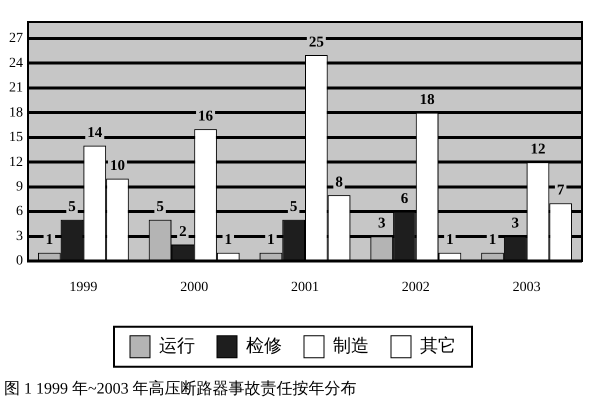 The image size is (600, 405). What do you see at coordinates (194, 288) in the screenshot?
I see `x-tick-label: 2000` at bounding box center [194, 288].